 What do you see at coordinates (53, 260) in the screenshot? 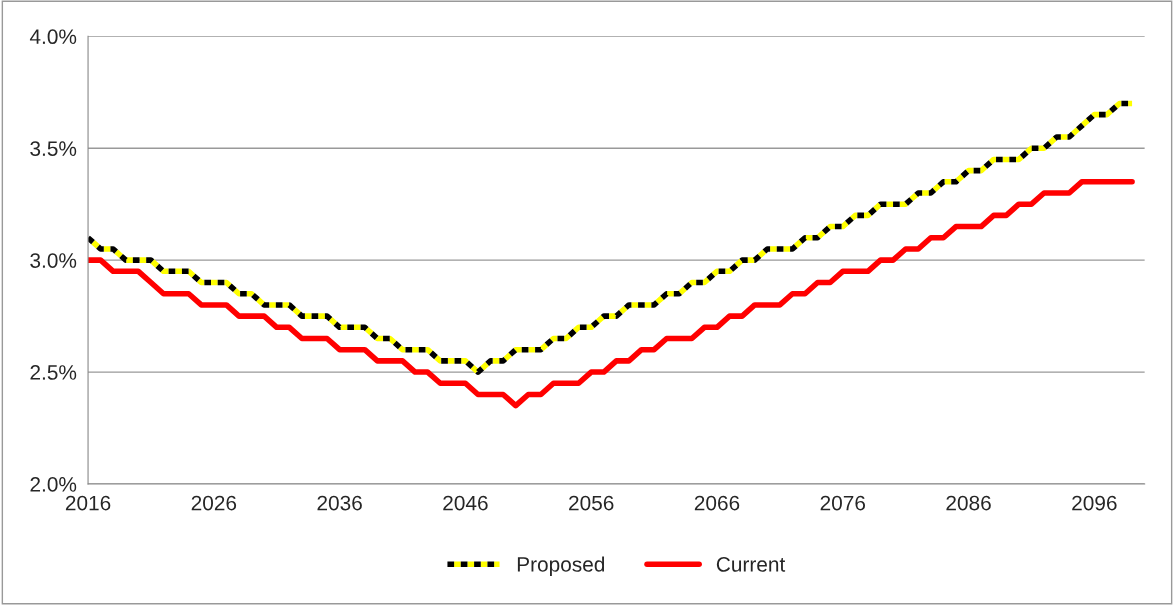
I see `y-tick-label: 3.0%` at bounding box center [53, 260].